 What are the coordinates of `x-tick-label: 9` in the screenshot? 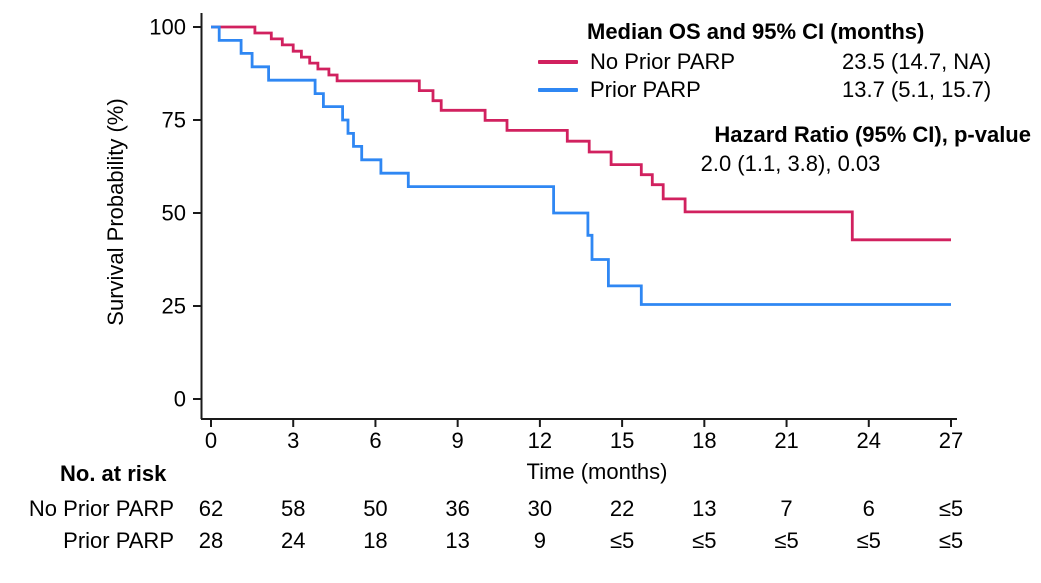 It's located at (458, 440).